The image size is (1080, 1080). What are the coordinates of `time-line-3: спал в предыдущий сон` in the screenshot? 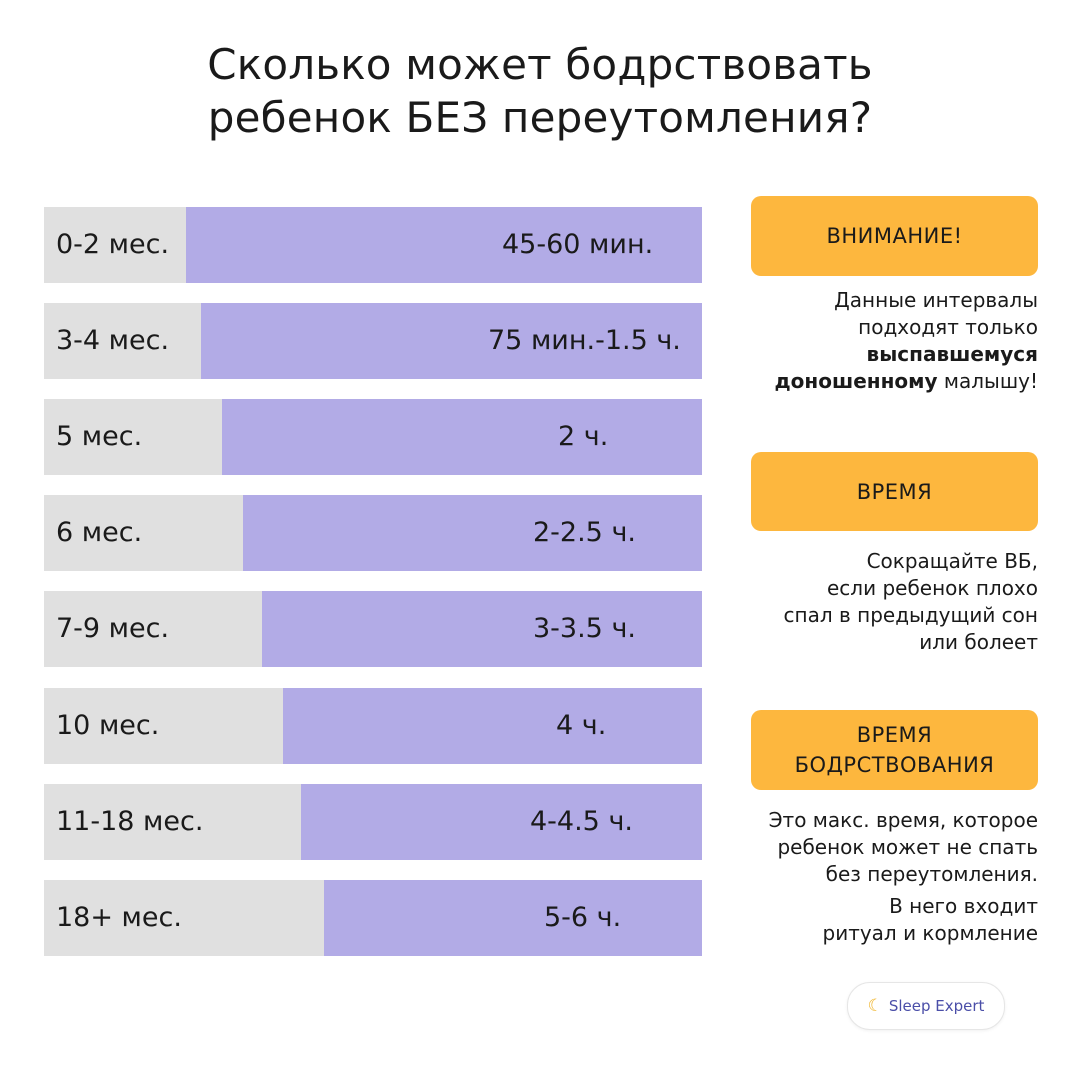 It's located at (910, 615).